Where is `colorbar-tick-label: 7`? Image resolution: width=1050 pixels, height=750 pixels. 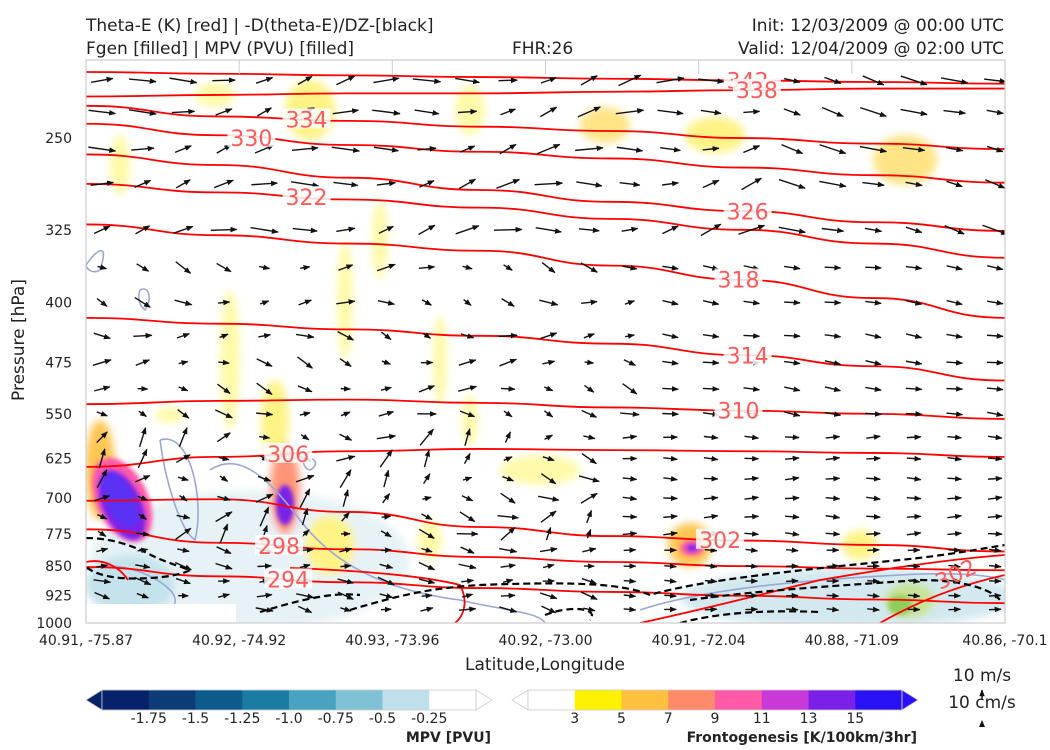 colorbar-tick-label: 7 is located at coordinates (668, 719).